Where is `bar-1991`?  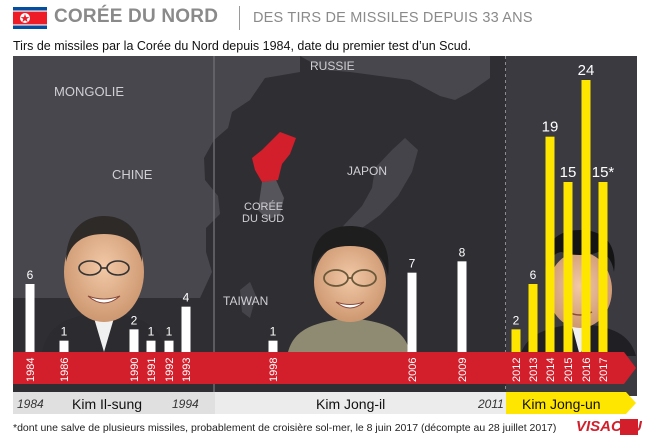 bar-1991 is located at coordinates (151, 346).